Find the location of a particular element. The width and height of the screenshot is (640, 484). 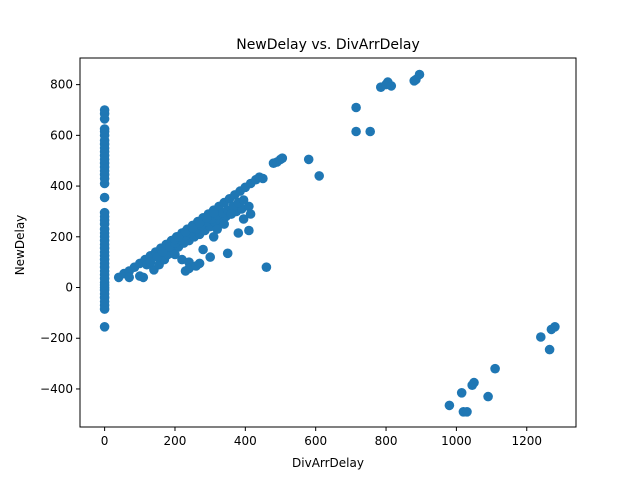

x-tick-label: 600 is located at coordinates (315, 441).